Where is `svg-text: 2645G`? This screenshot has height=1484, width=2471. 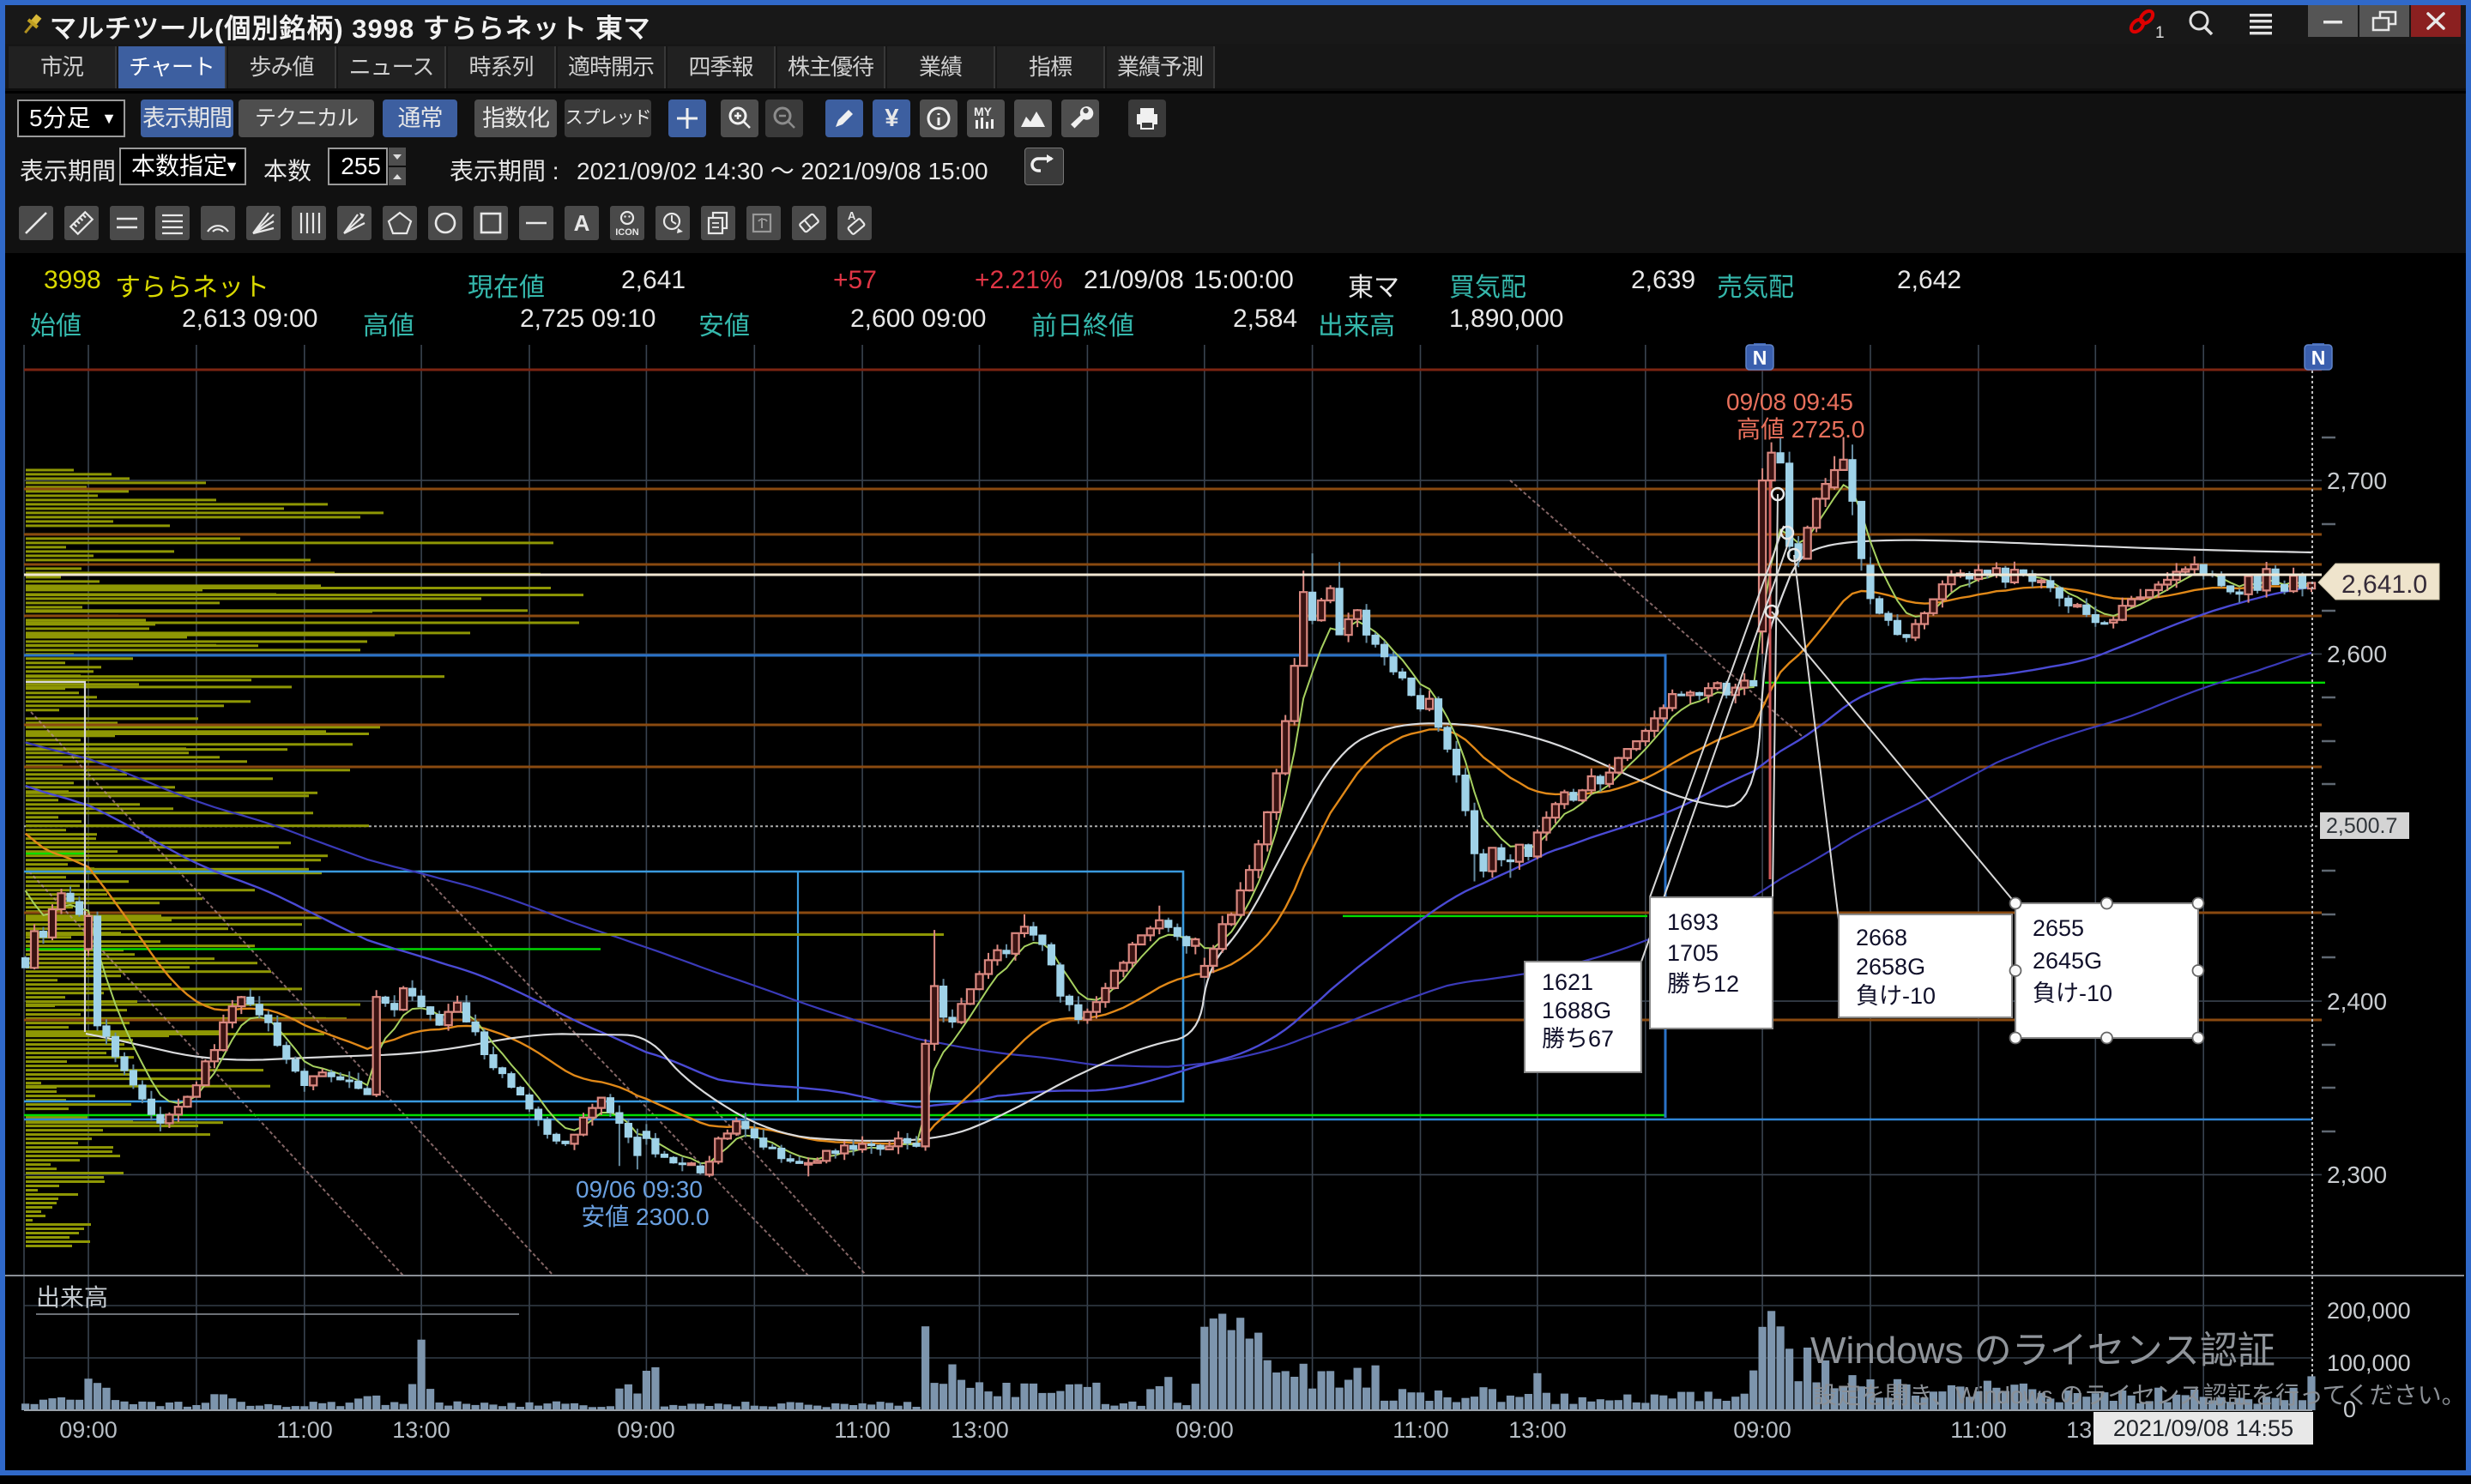
svg-text: 2645G is located at coordinates (2067, 961).